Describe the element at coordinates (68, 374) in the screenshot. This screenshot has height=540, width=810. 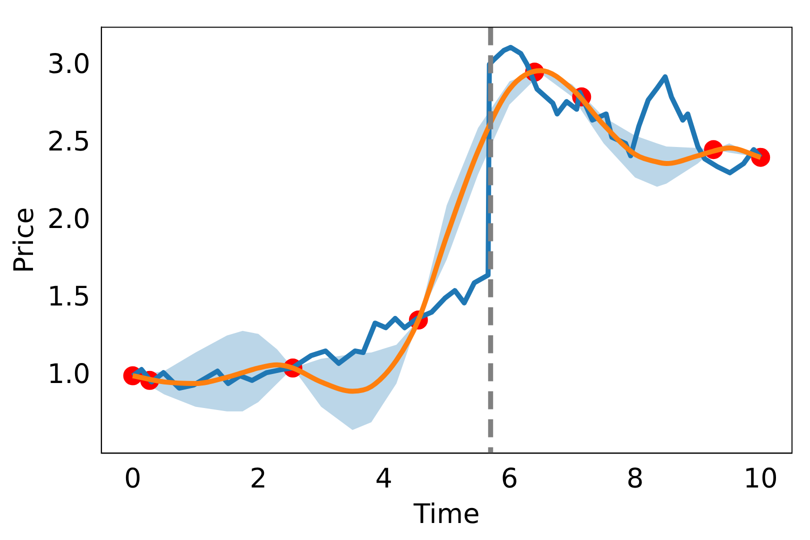
I see `y-tick-label: 1.0` at that location.